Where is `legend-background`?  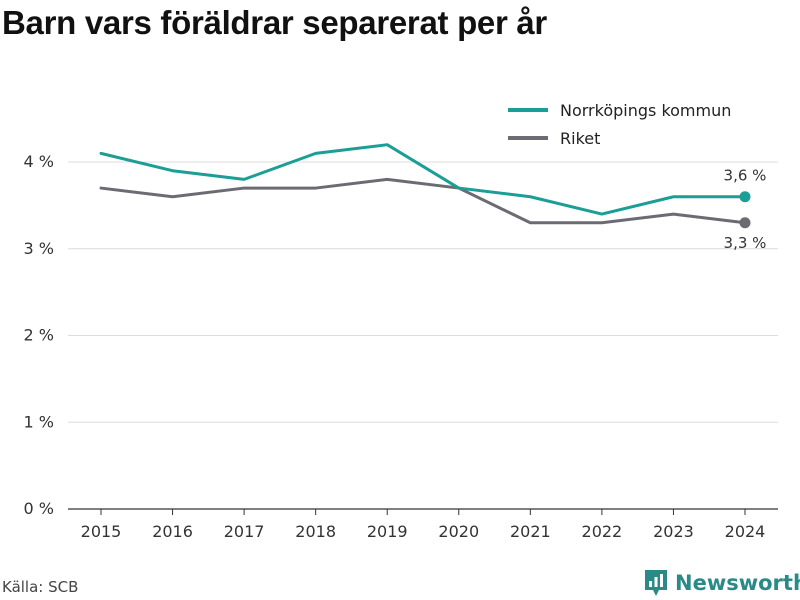
legend-background is located at coordinates (639, 125).